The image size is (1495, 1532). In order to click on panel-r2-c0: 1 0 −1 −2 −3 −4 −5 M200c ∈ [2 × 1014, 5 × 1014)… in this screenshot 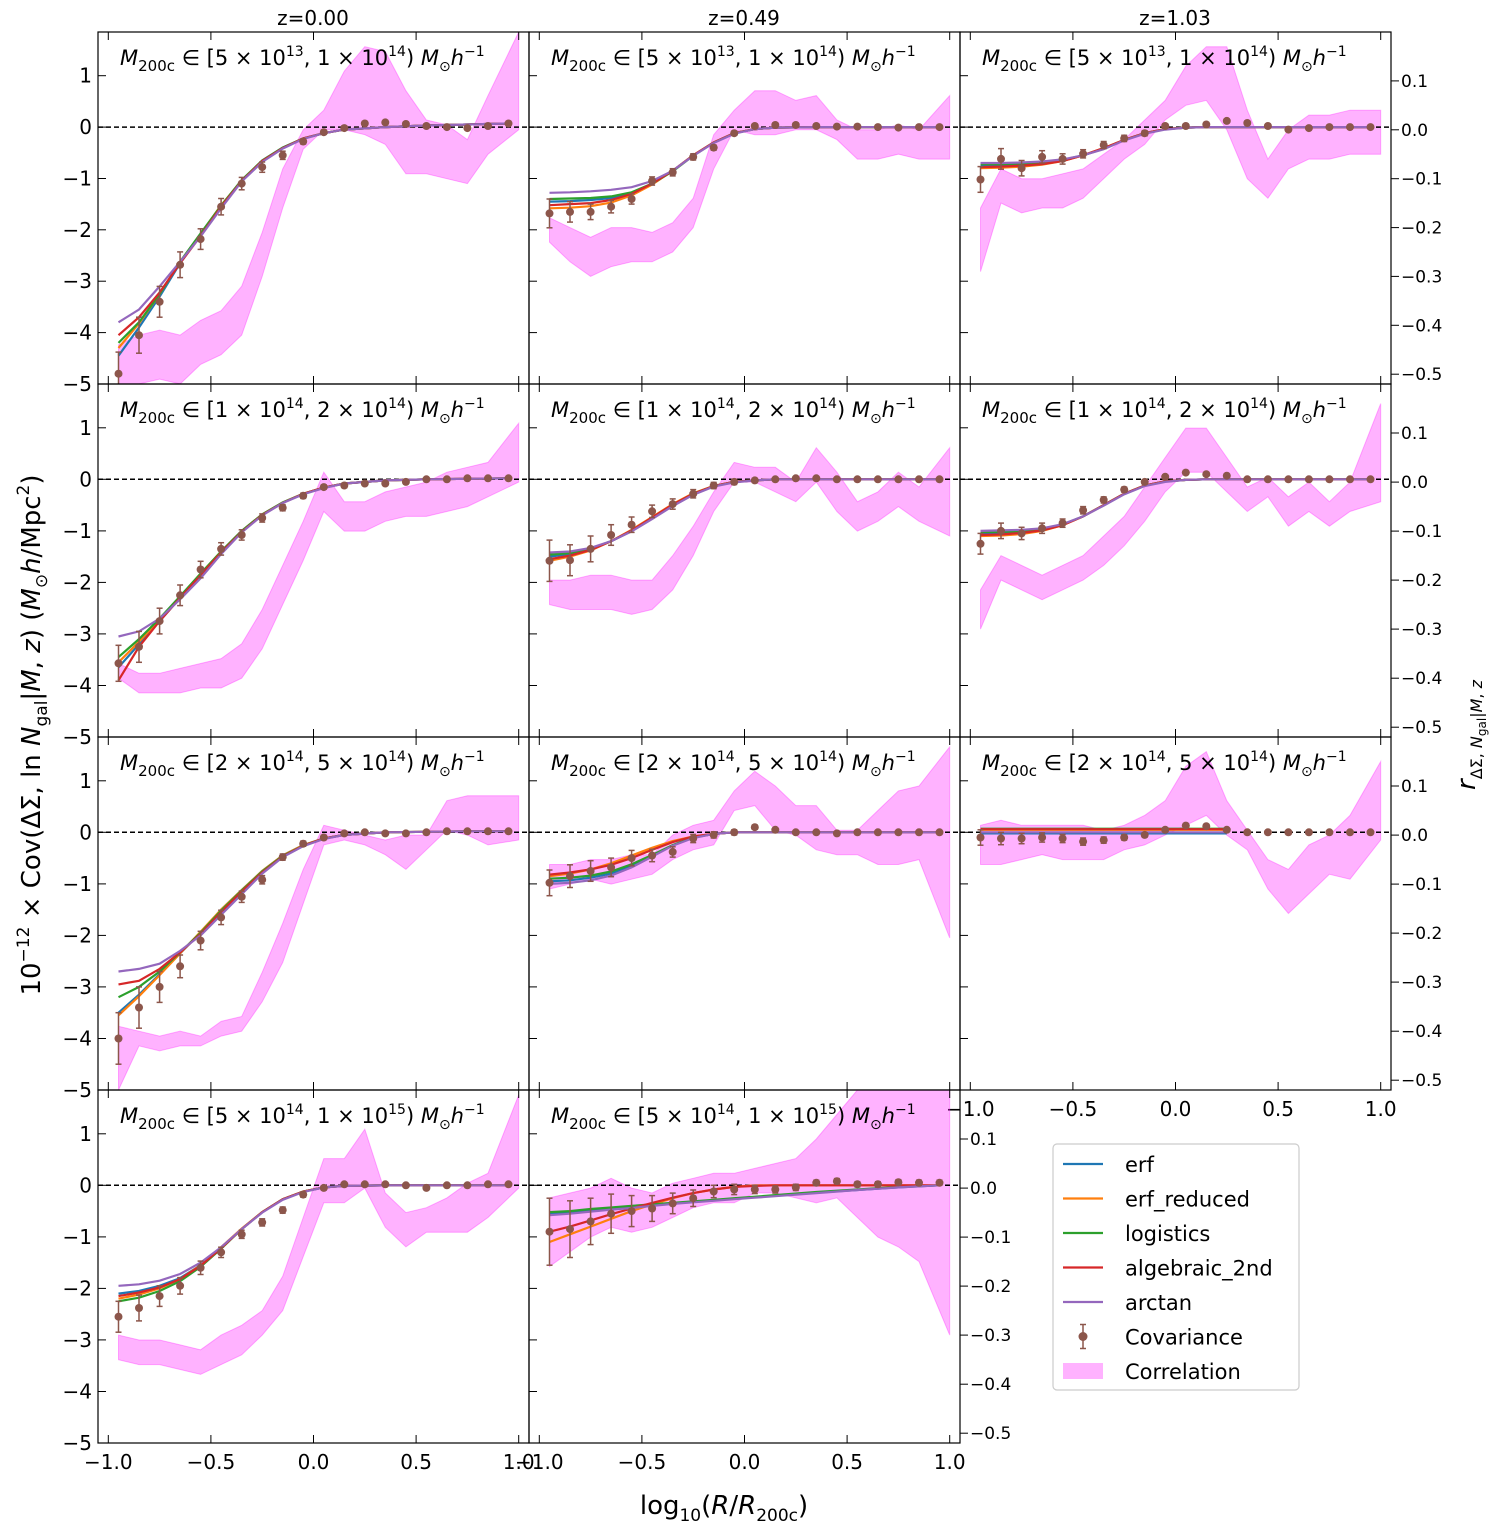, I will do `click(296, 919)`.